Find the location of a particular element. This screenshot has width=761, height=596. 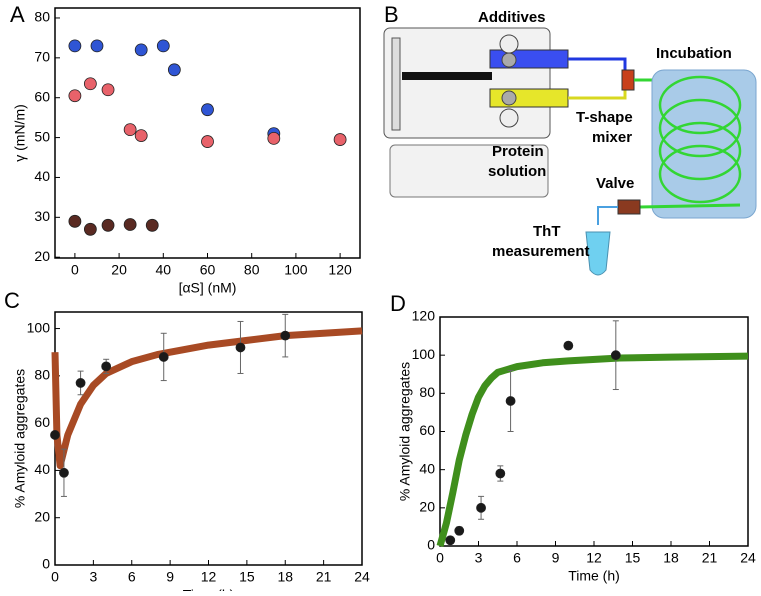

vial is located at coordinates (598, 253).